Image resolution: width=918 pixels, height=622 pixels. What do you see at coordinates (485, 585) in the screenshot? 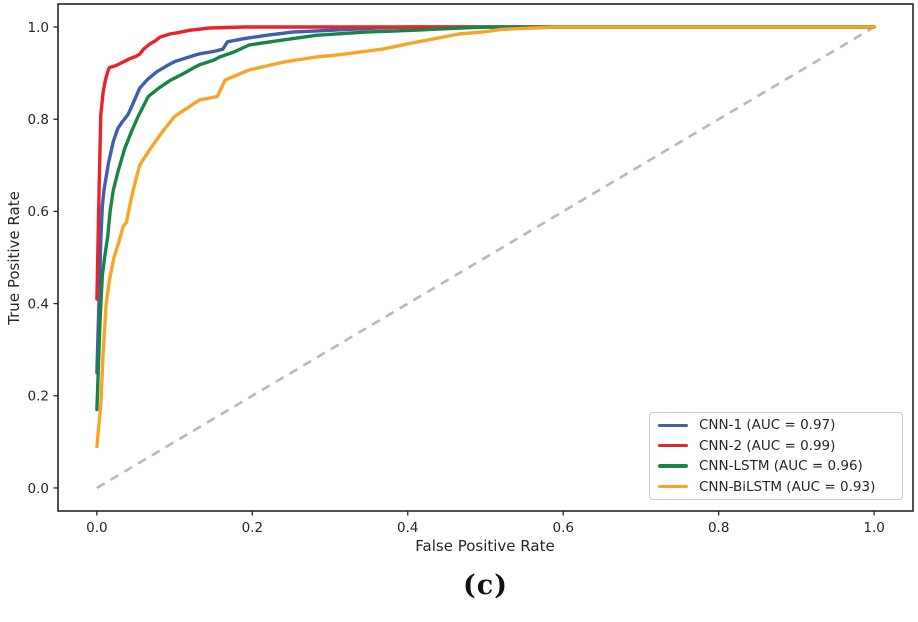
I see `figure-caption: (c)` at bounding box center [485, 585].